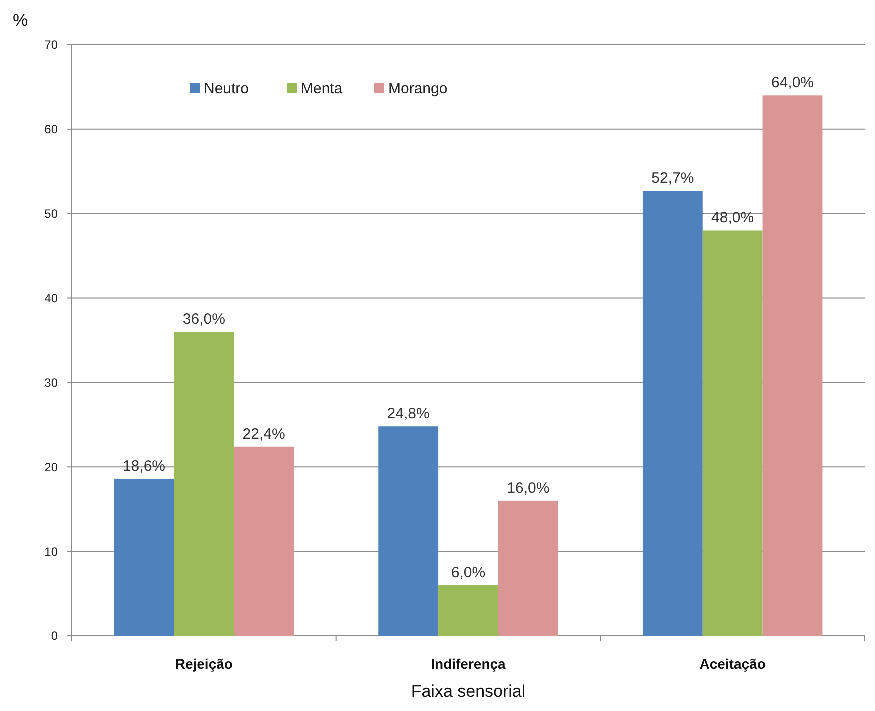 This screenshot has width=875, height=711. Describe the element at coordinates (733, 218) in the screenshot. I see `data-label: 48,0%` at that location.